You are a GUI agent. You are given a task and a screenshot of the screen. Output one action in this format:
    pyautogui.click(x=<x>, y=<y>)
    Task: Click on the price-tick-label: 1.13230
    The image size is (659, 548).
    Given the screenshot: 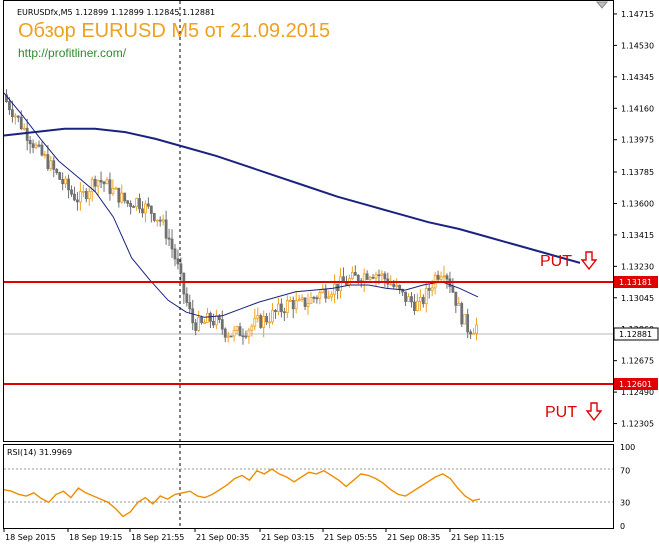 What is the action you would take?
    pyautogui.click(x=637, y=266)
    